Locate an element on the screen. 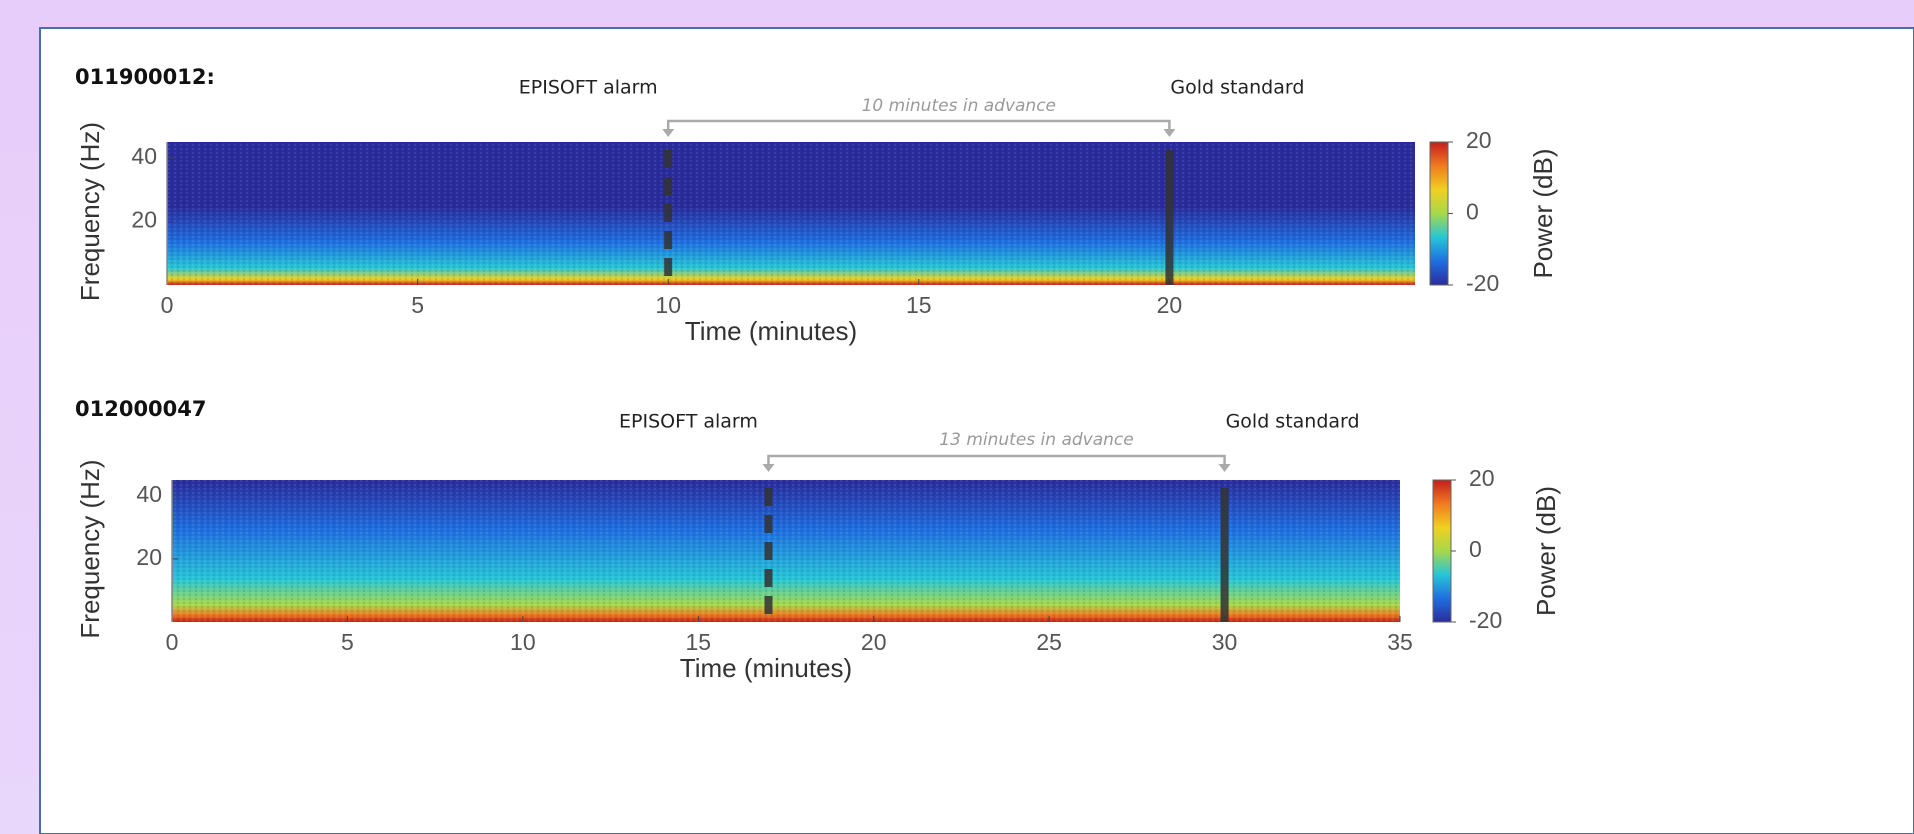  x-tick-label: 30 is located at coordinates (1225, 642).